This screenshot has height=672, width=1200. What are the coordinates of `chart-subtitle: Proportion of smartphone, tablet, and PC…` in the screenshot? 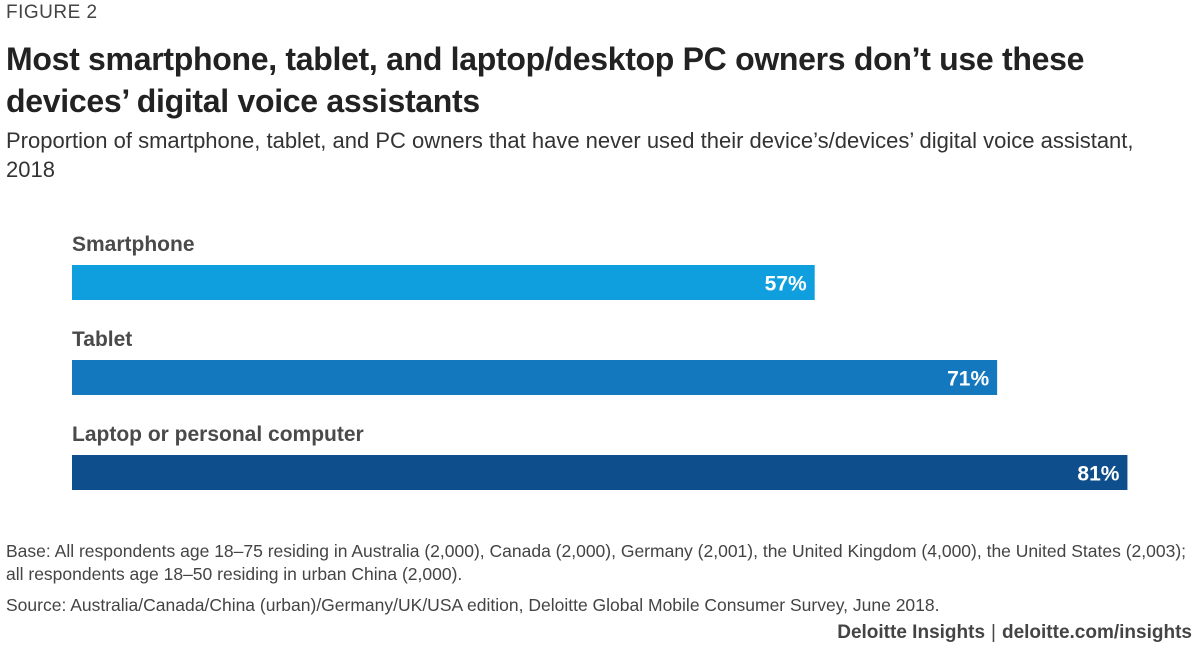 It's located at (570, 155).